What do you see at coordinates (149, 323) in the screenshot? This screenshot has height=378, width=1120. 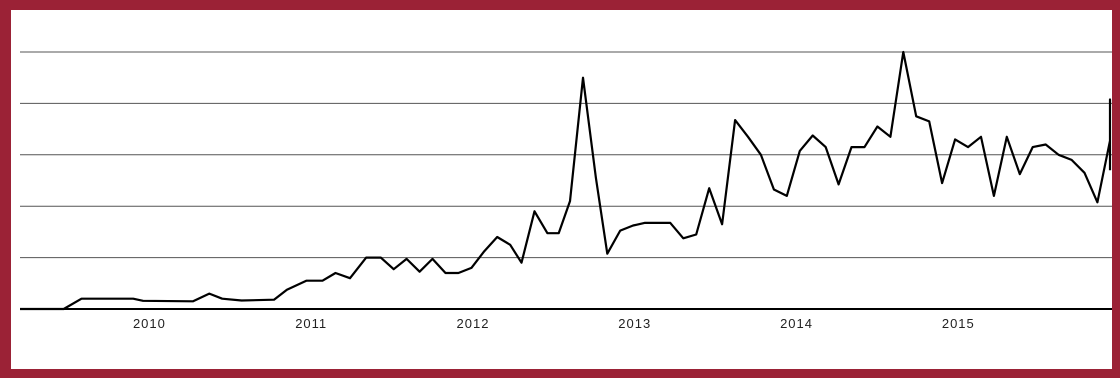 I see `x-tick-label-2010: 2010` at bounding box center [149, 323].